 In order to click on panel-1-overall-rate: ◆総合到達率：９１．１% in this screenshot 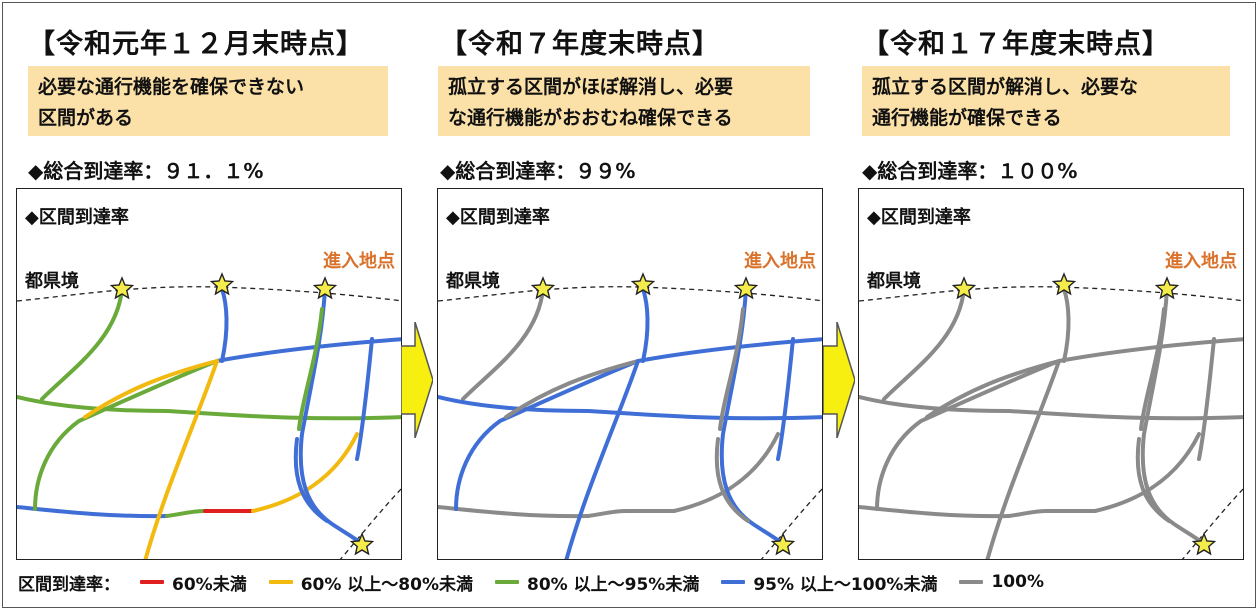, I will do `click(145, 169)`.